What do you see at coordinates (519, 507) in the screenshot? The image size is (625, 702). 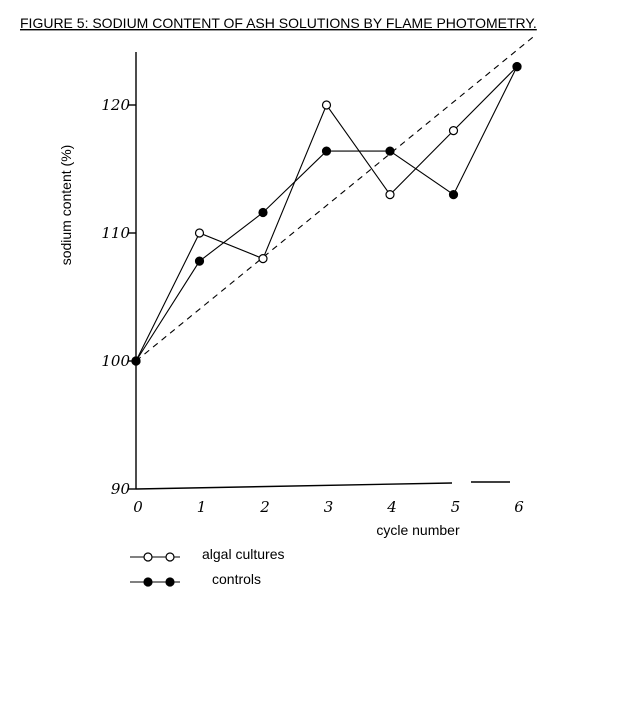 I see `x-tick-label: 6` at bounding box center [519, 507].